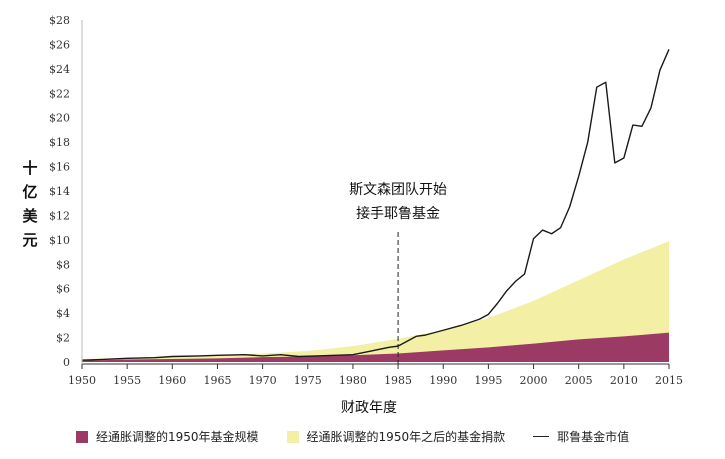 The height and width of the screenshot is (459, 725). I want to click on x-tick-label: 2005, so click(579, 380).